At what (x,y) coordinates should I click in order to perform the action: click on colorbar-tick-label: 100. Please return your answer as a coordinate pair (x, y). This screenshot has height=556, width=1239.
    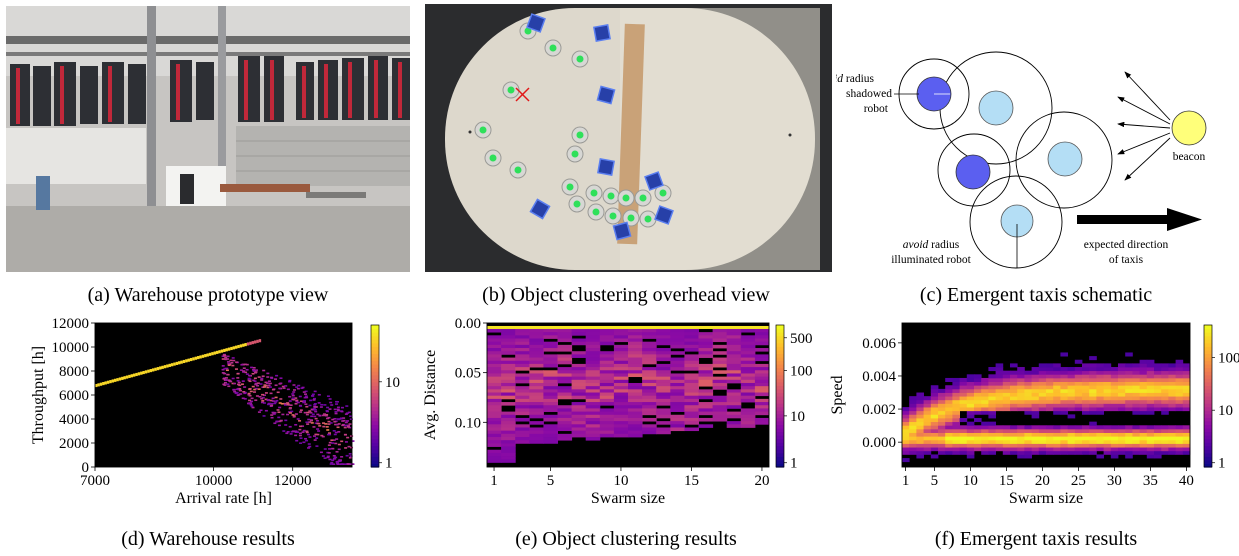
    Looking at the image, I should click on (1228, 359).